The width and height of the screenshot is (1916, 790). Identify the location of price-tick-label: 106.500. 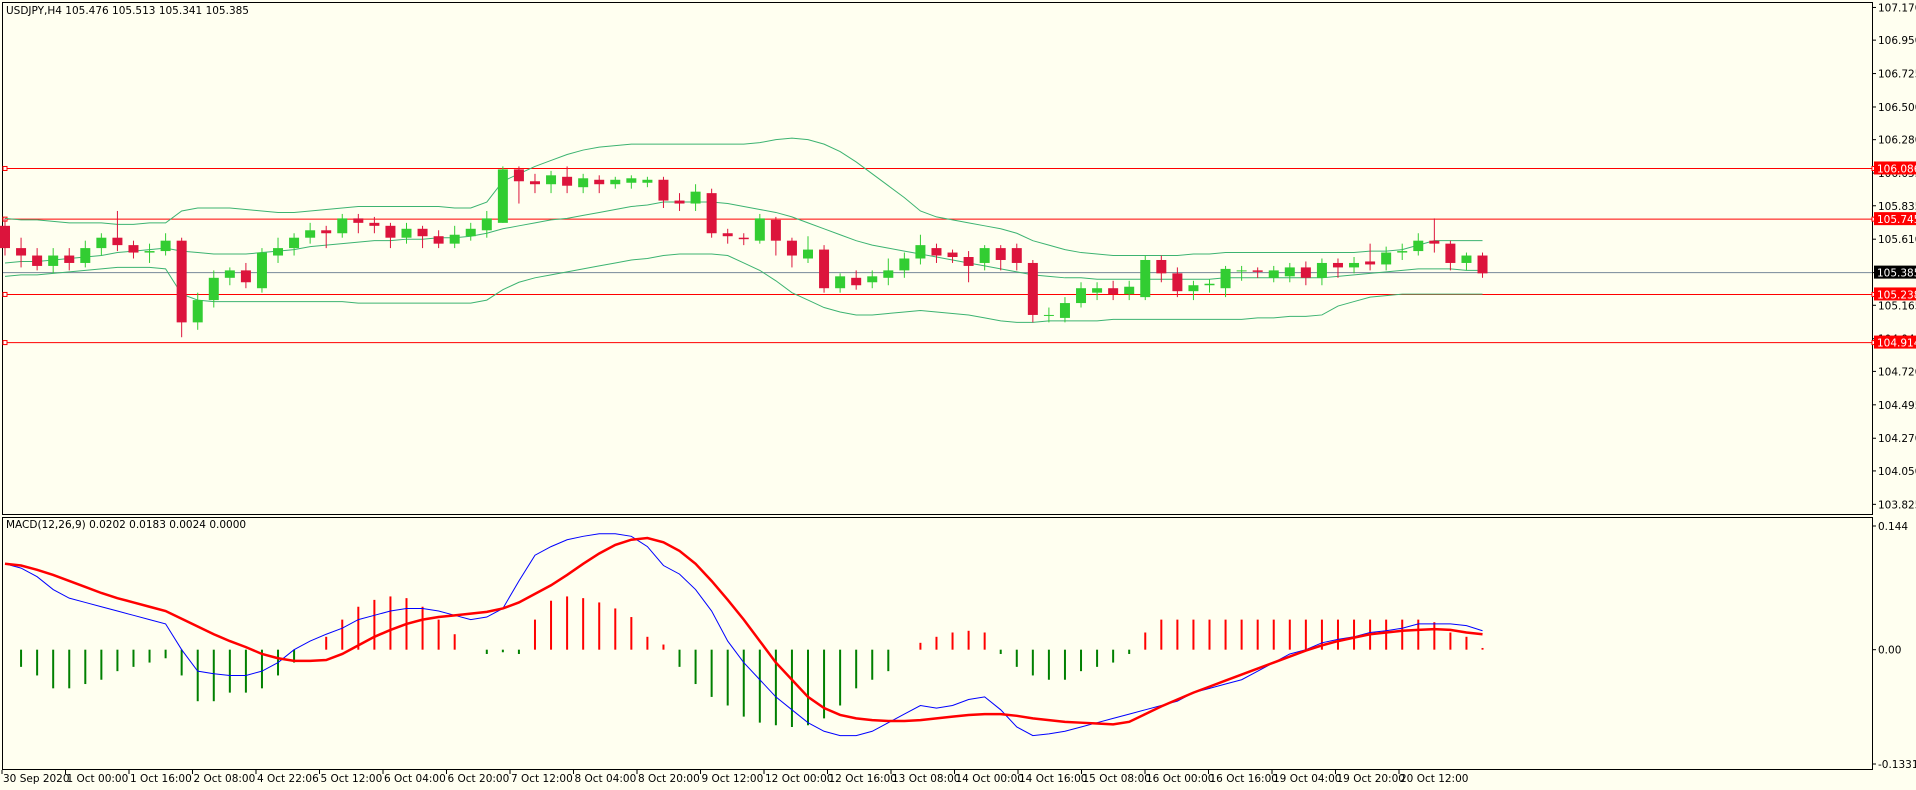
(1897, 108).